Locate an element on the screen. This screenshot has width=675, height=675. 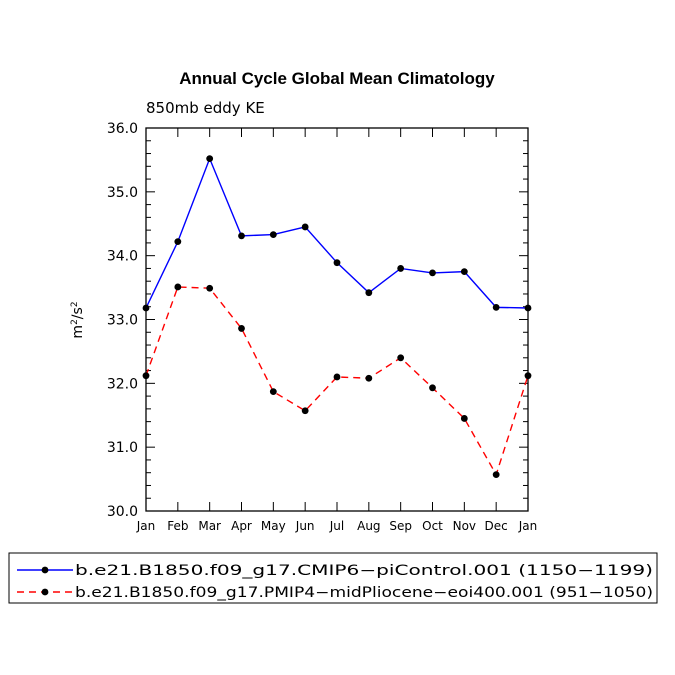
chart-title: Annual Cycle Global Mean Climatology is located at coordinates (337, 78).